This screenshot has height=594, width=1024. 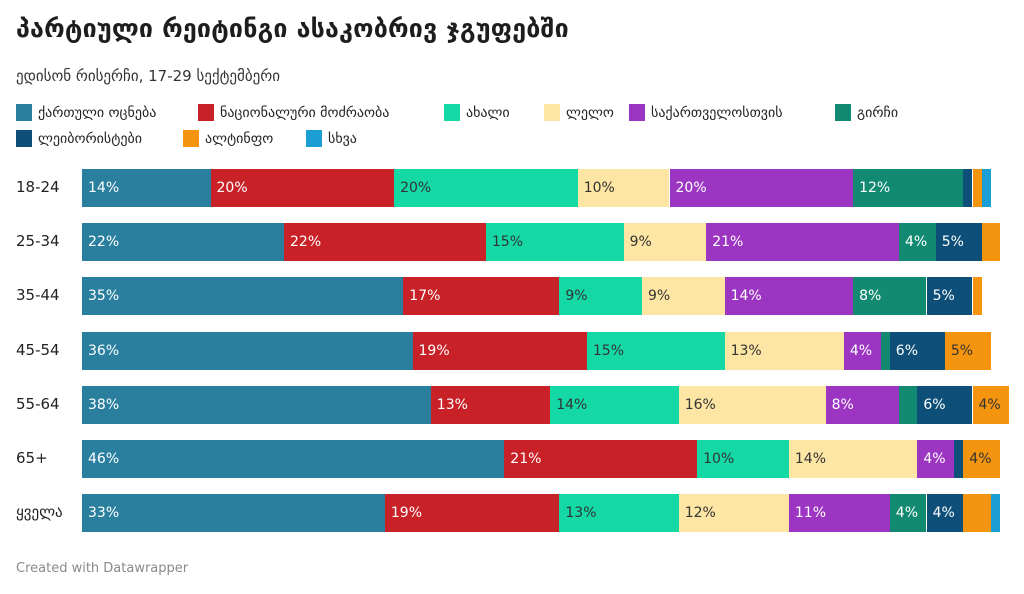 What do you see at coordinates (481, 296) in the screenshot?
I see `bar-segment: 17%` at bounding box center [481, 296].